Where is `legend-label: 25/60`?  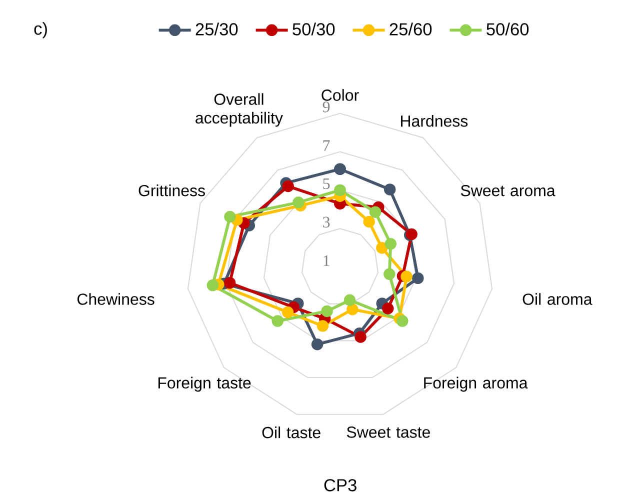
legend-label: 25/60 is located at coordinates (411, 29).